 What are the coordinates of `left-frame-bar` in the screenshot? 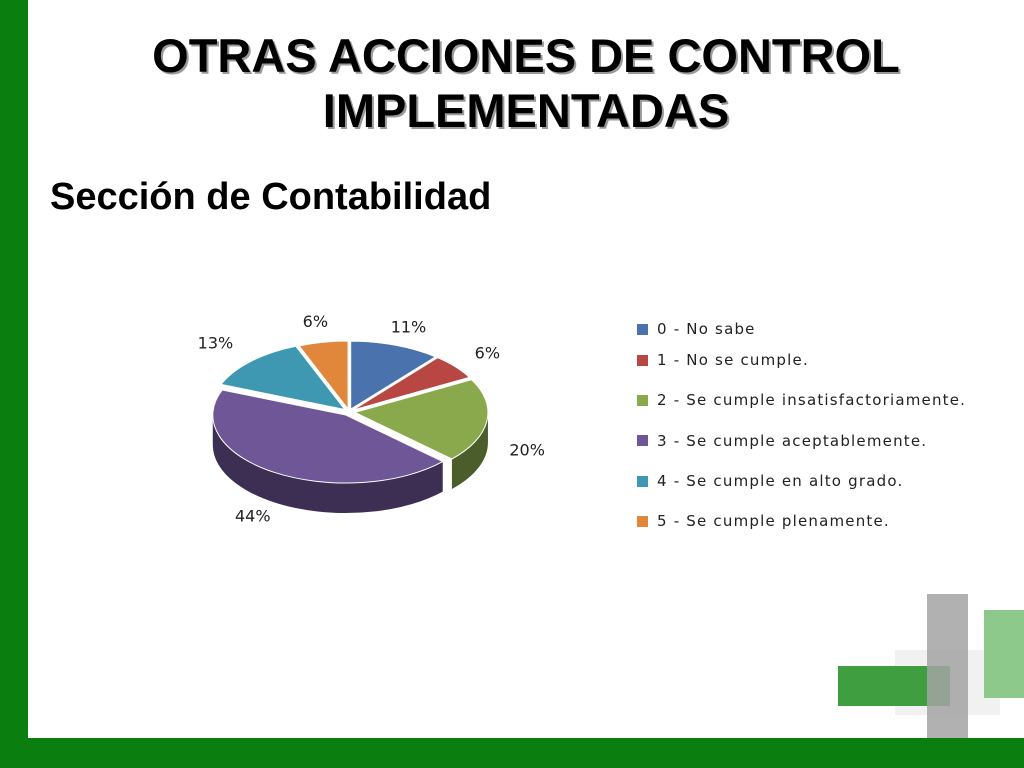 It's located at (14, 384).